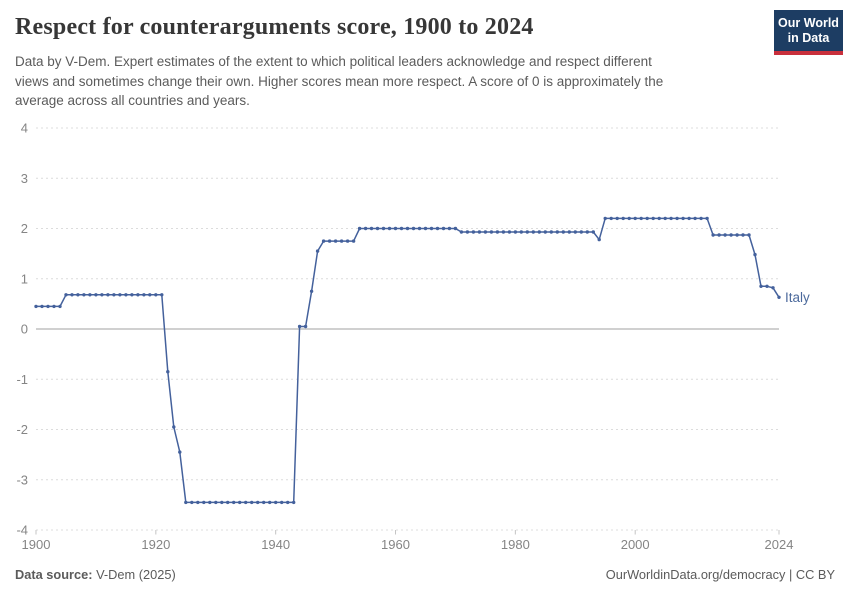  What do you see at coordinates (808, 32) in the screenshot?
I see `owid-logo: Our World in Data` at bounding box center [808, 32].